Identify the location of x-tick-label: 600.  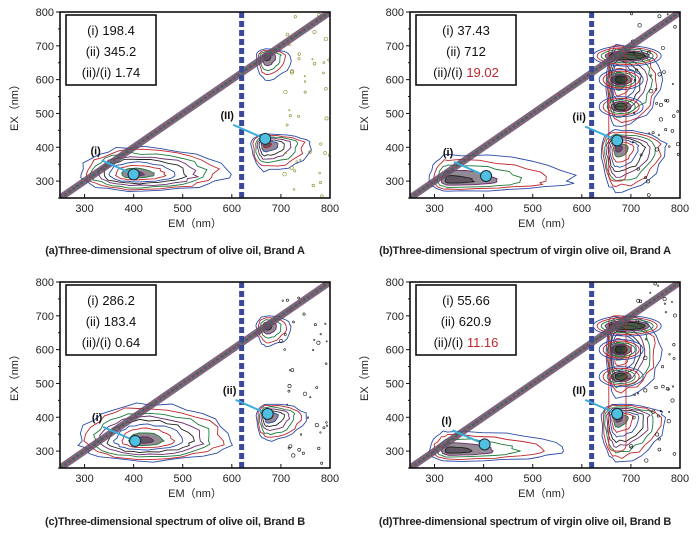
(232, 209).